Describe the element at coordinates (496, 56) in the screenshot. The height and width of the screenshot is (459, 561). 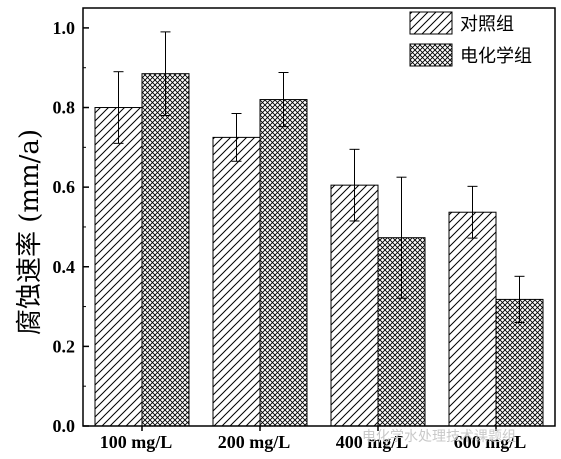
I see `legend-label-electrochemical: 电化学组` at that location.